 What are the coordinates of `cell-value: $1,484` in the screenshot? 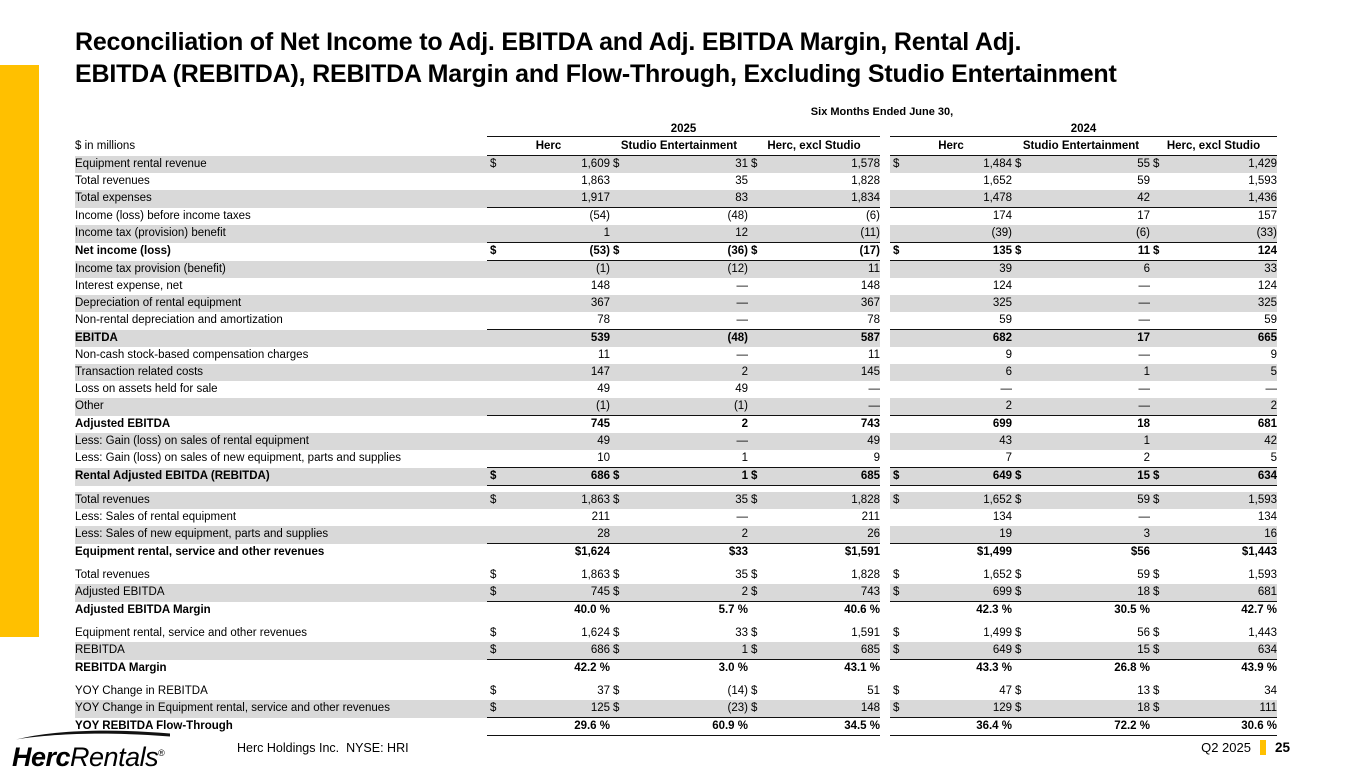 It's located at (951, 164).